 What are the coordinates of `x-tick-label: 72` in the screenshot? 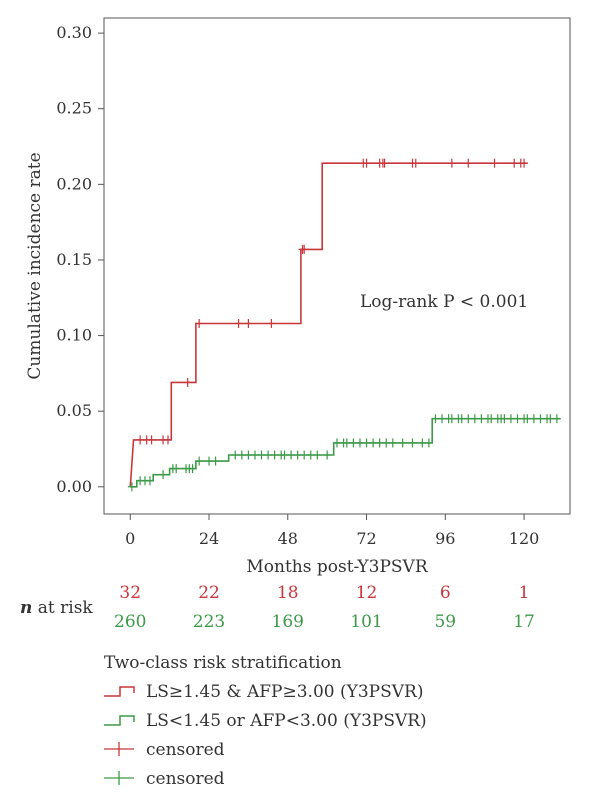 It's located at (366, 538).